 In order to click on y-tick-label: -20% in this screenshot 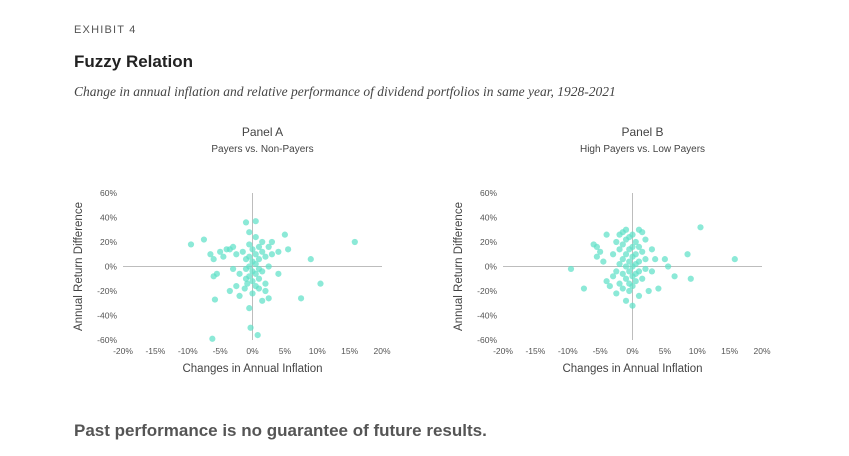, I will do `click(487, 291)`.